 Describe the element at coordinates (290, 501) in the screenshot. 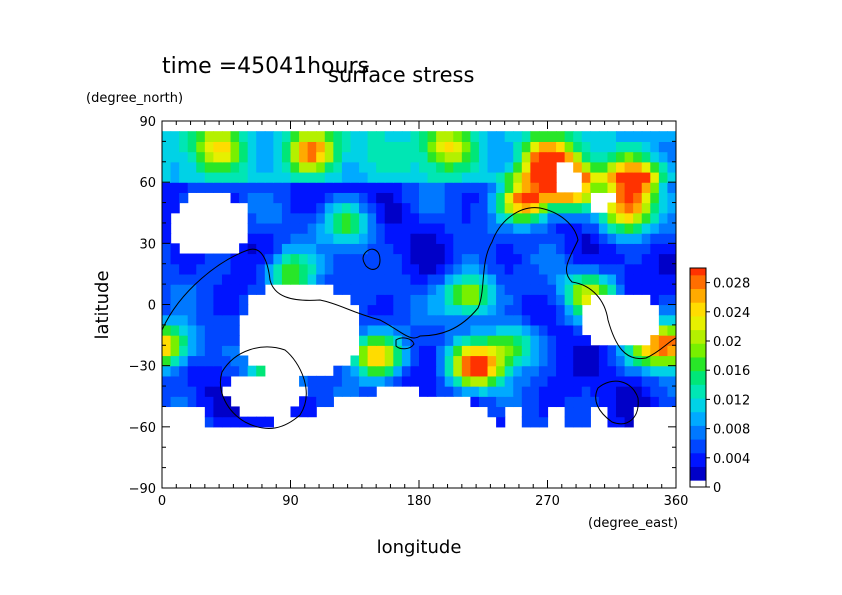

I see `x-tick-label: 90` at that location.